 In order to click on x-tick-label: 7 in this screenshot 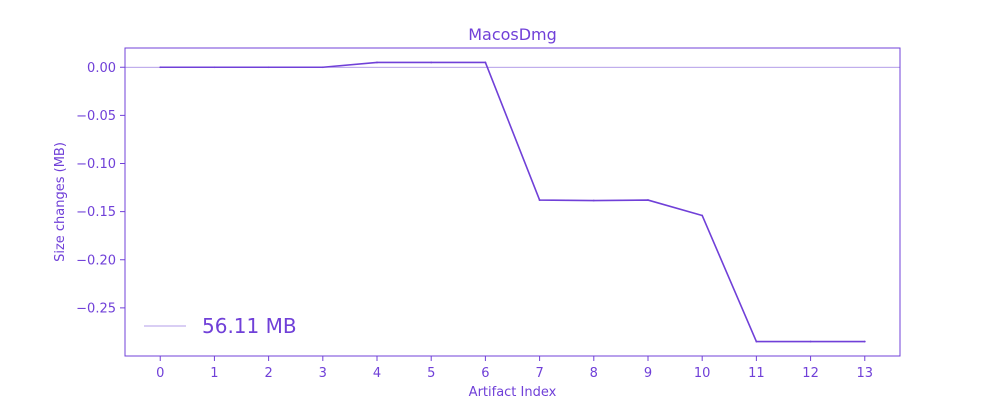, I will do `click(539, 373)`.